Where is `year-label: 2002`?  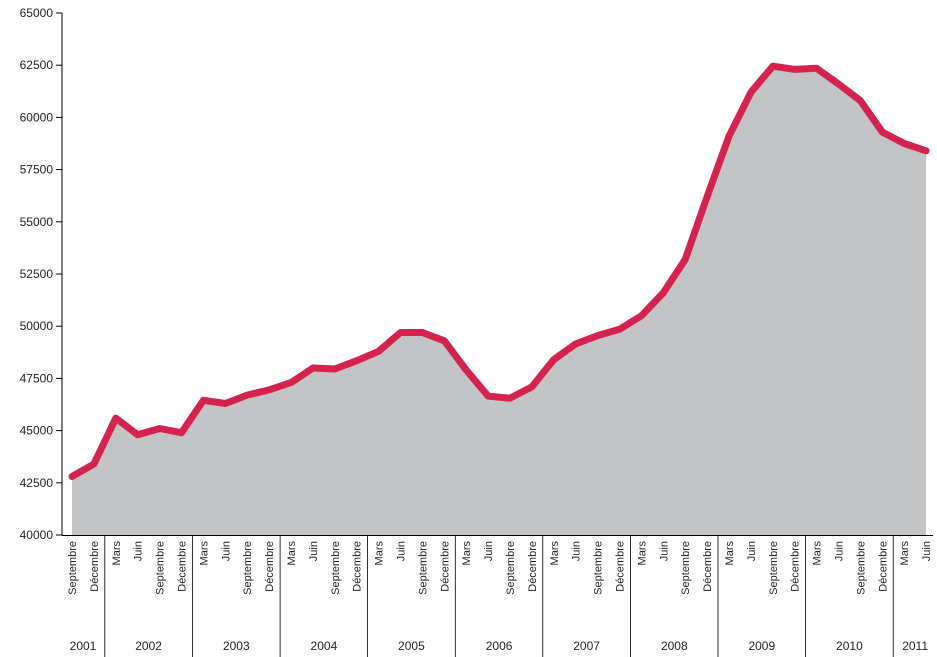 year-label: 2002 is located at coordinates (148, 646).